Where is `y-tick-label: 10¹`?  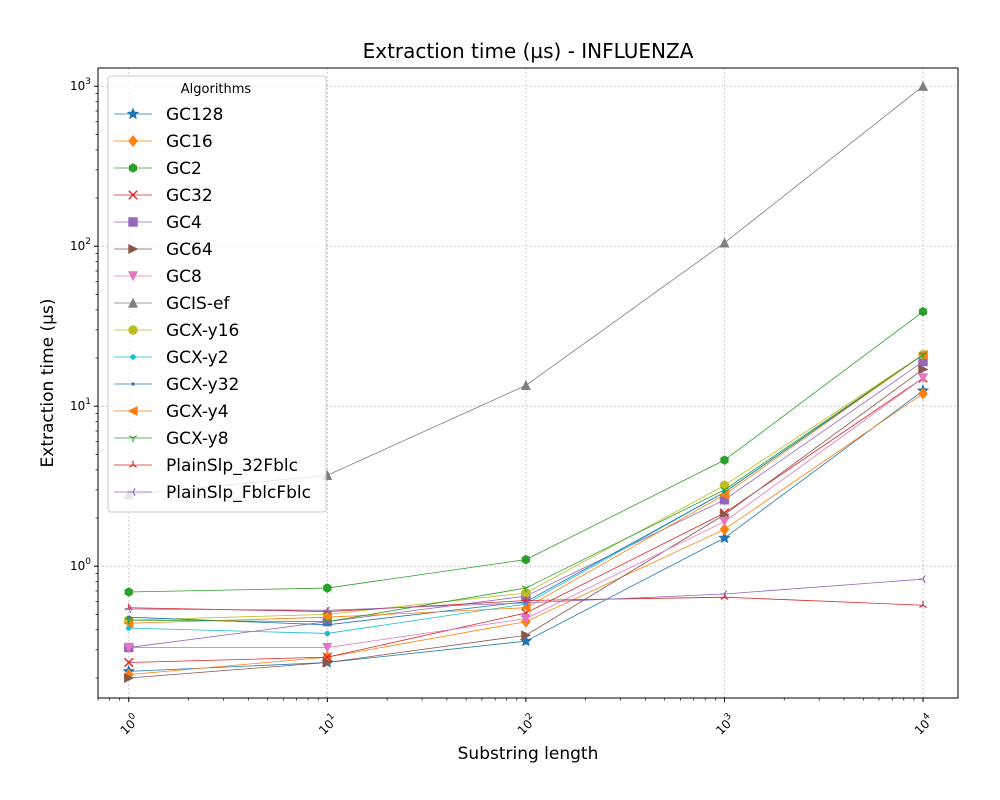
y-tick-label: 10¹ is located at coordinates (80, 405).